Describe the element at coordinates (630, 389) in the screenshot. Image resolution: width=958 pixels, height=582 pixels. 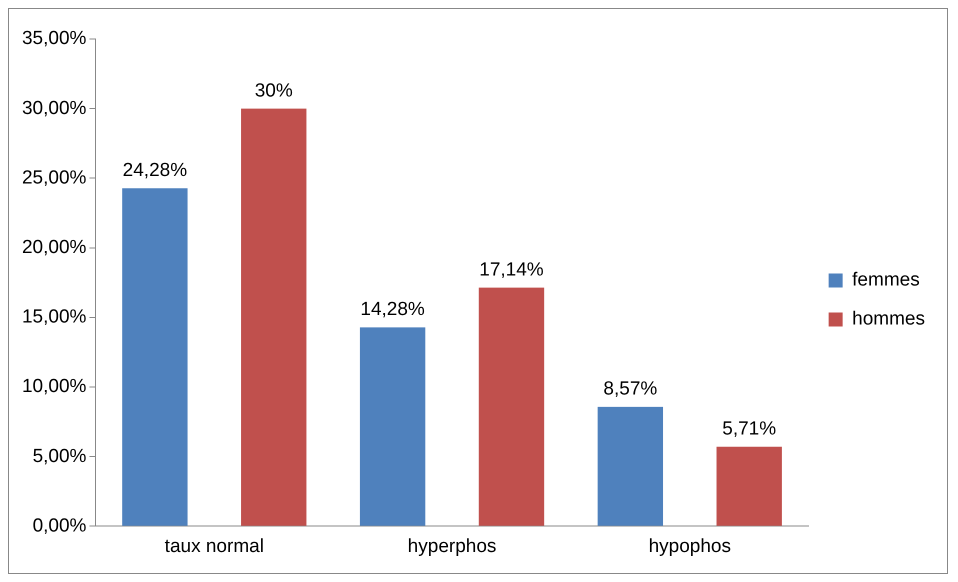
I see `data-label: 8,57%` at that location.